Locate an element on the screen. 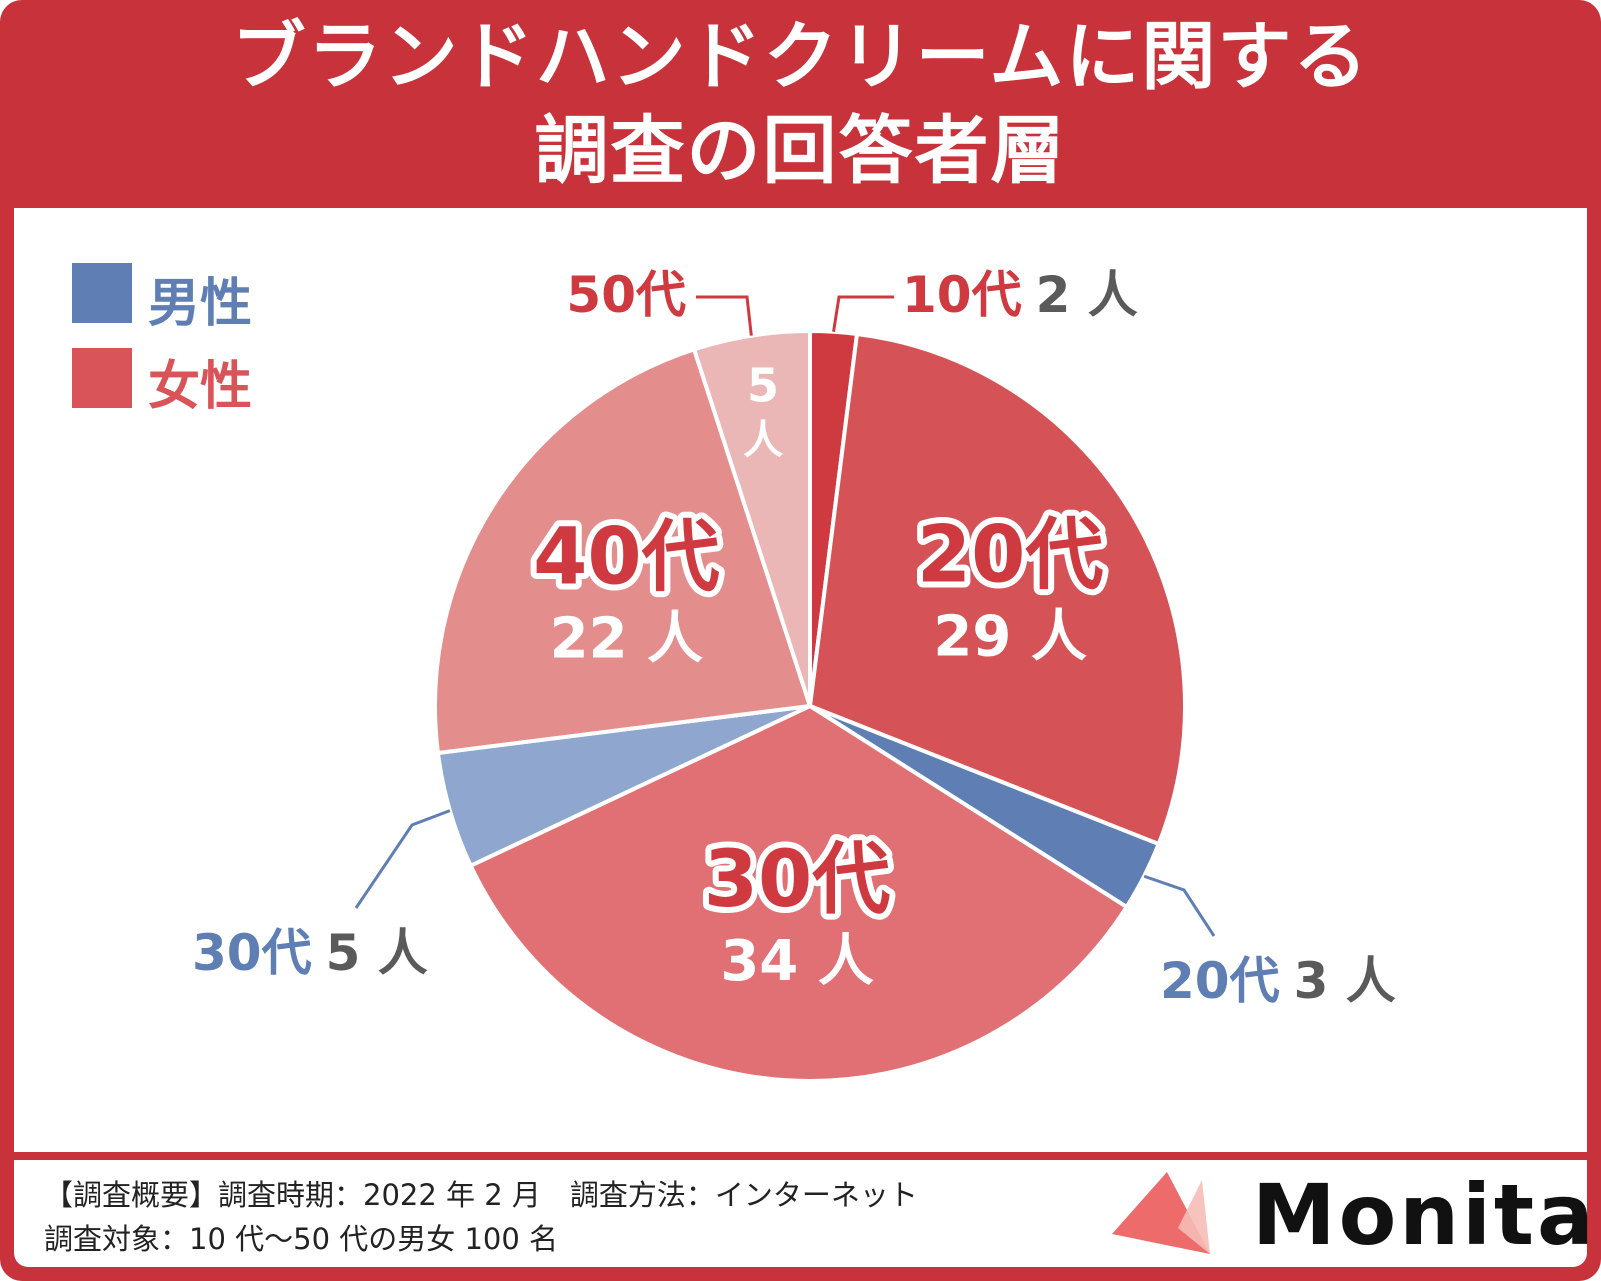  outside-label-0: 10代 2 人 is located at coordinates (1020, 295).